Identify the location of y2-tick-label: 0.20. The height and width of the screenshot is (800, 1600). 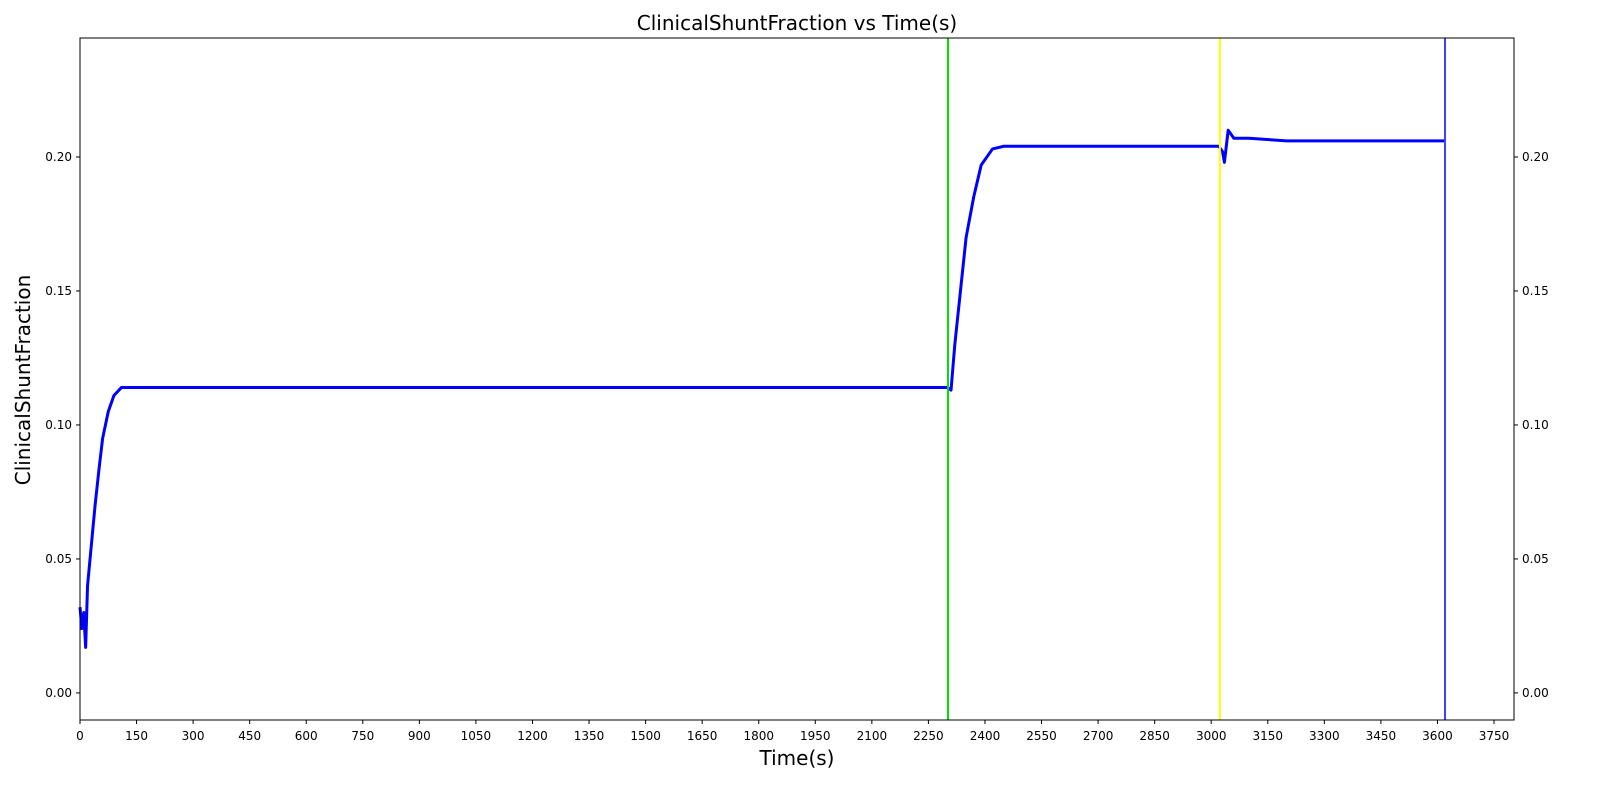
(1535, 157).